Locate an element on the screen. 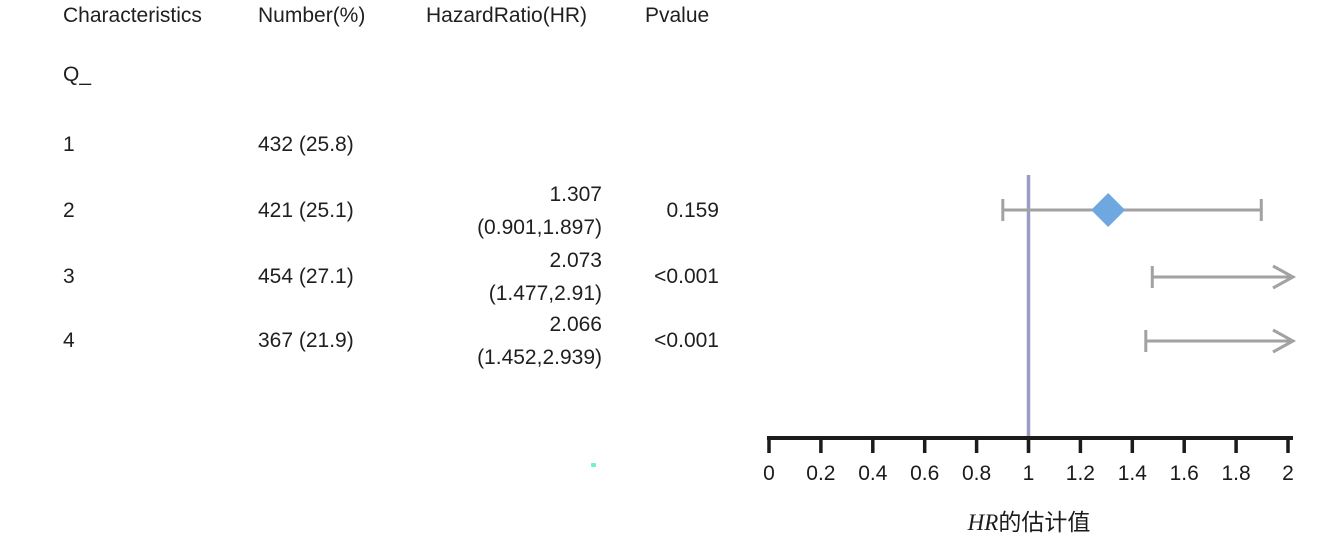 This screenshot has height=538, width=1328. hr-value: 2.073 is located at coordinates (575, 260).